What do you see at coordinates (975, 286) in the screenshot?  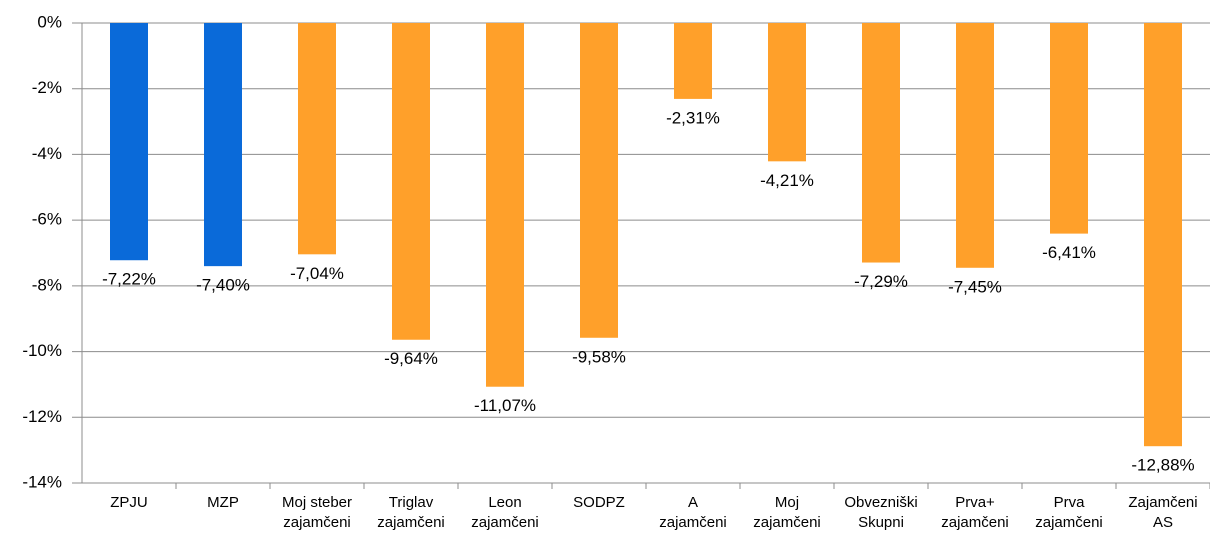 I see `value-label: -7,45%` at bounding box center [975, 286].